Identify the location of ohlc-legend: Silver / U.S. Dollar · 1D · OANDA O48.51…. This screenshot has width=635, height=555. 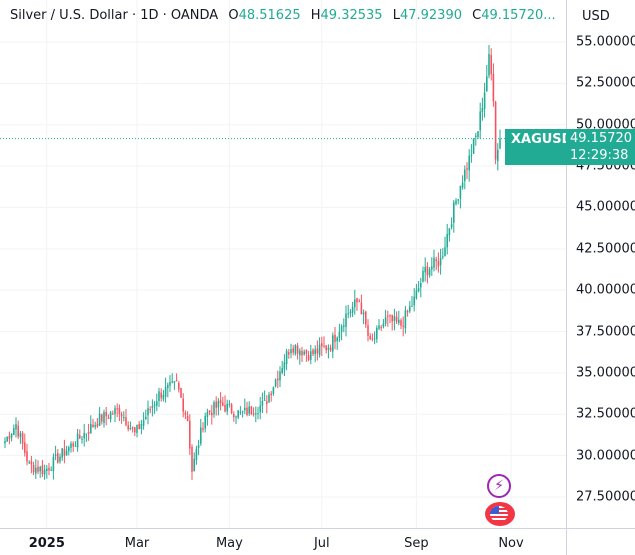
(283, 15).